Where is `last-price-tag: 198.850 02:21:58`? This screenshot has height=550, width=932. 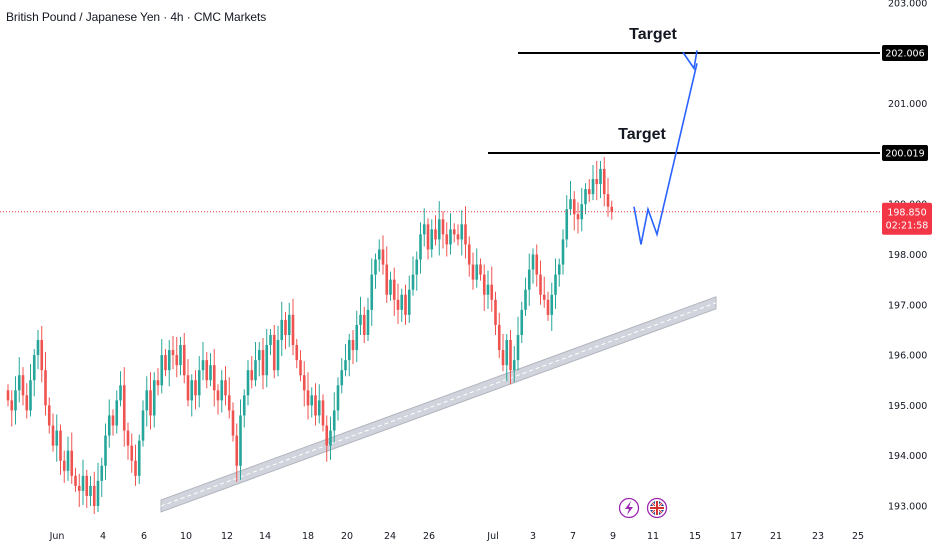 last-price-tag: 198.850 02:21:58 is located at coordinates (907, 218).